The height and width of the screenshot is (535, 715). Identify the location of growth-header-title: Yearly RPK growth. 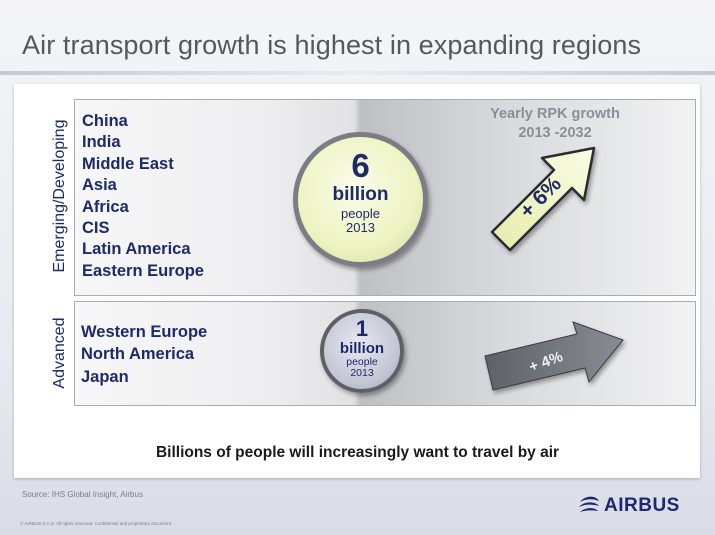
(555, 114).